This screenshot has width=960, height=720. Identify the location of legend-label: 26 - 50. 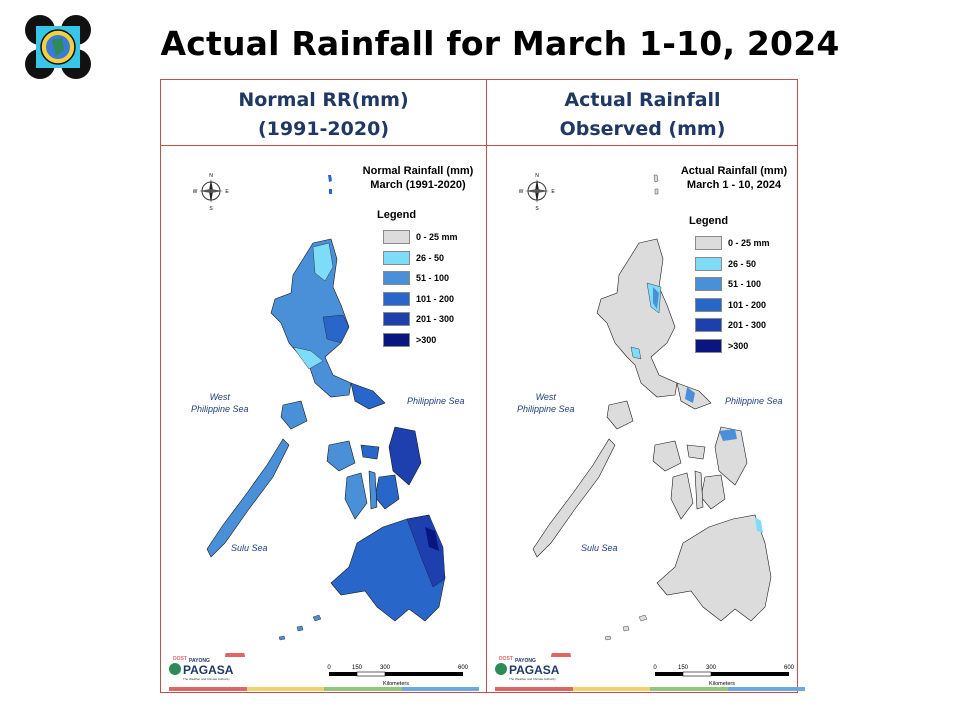
(742, 263).